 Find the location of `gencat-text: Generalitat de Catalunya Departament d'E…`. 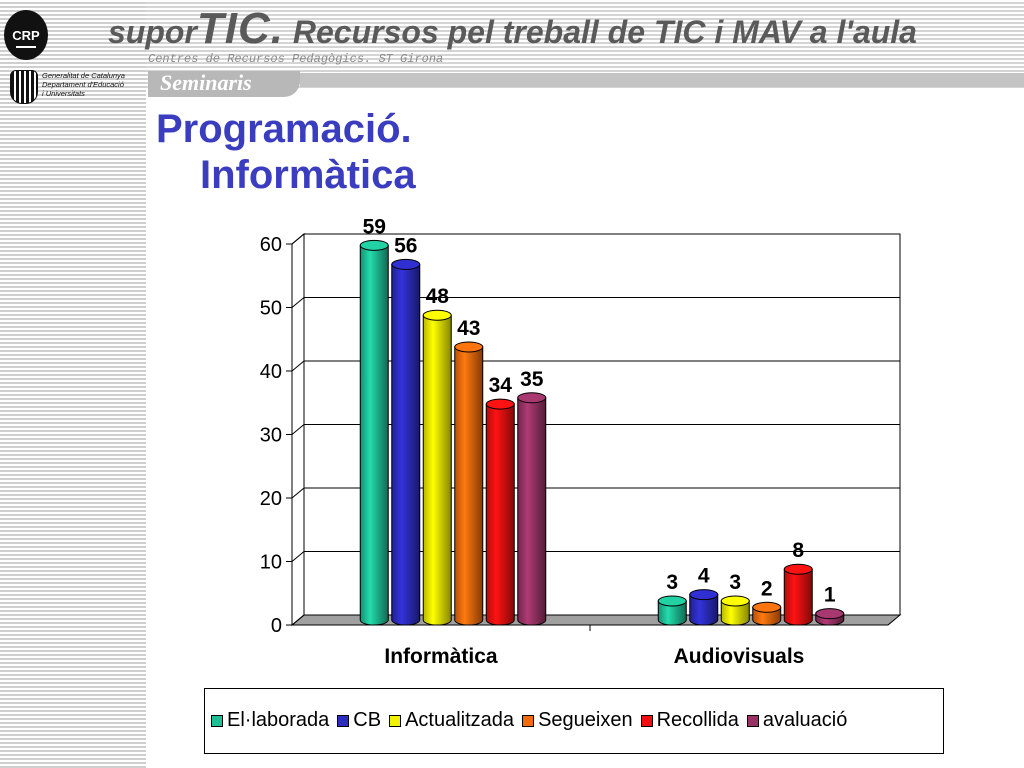

gencat-text: Generalitat de Catalunya Departament d'E… is located at coordinates (92, 84).